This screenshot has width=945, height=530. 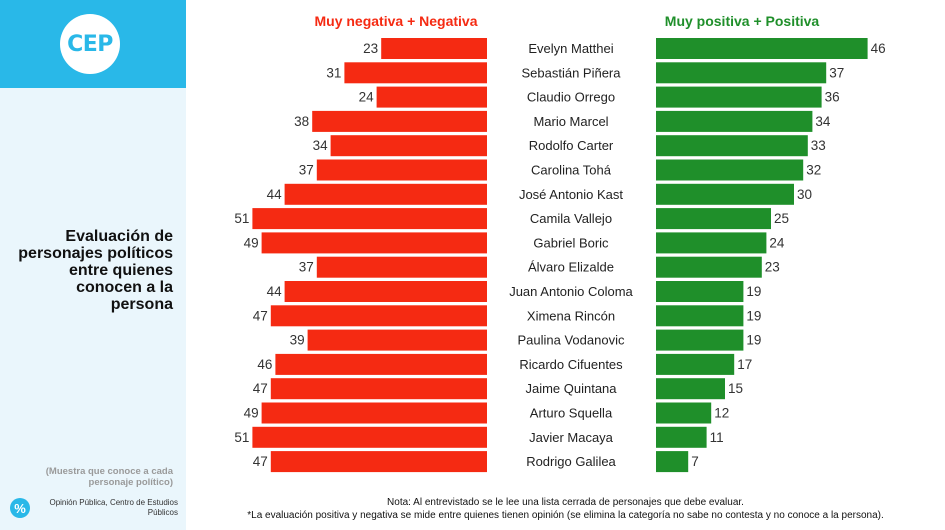 What do you see at coordinates (813, 170) in the screenshot?
I see `positive-value-label: 32` at bounding box center [813, 170].